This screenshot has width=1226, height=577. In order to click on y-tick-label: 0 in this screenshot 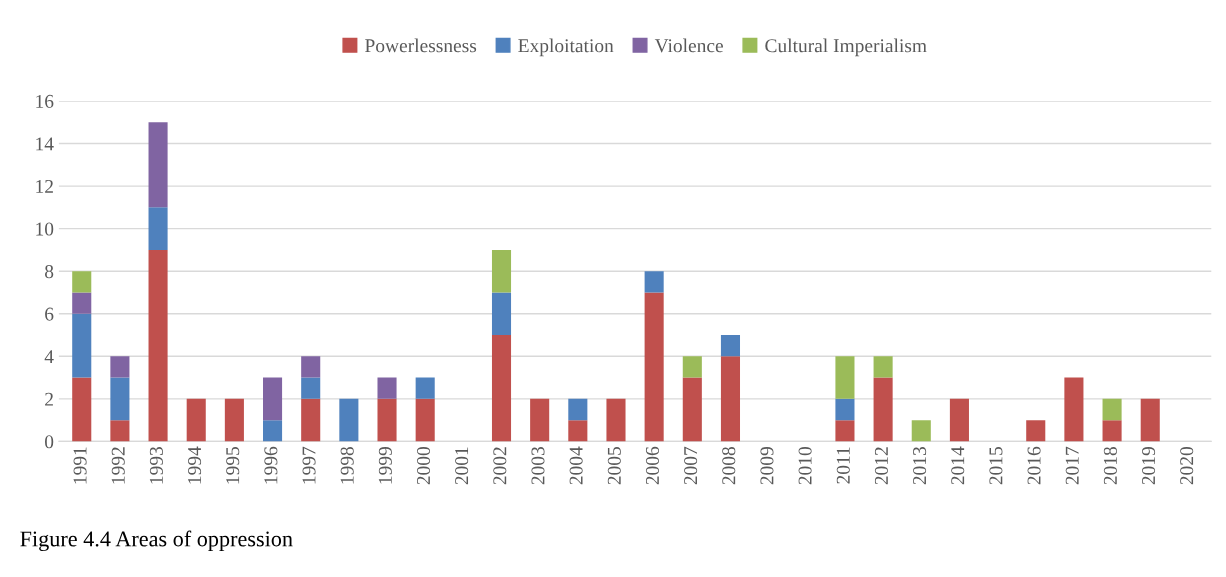, I will do `click(49, 442)`.